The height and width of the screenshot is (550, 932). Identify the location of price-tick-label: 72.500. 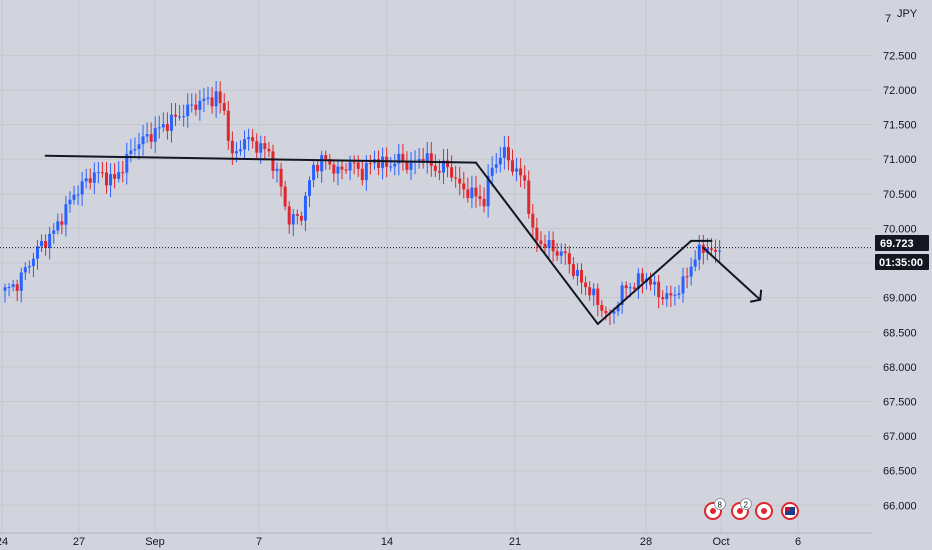
(900, 56).